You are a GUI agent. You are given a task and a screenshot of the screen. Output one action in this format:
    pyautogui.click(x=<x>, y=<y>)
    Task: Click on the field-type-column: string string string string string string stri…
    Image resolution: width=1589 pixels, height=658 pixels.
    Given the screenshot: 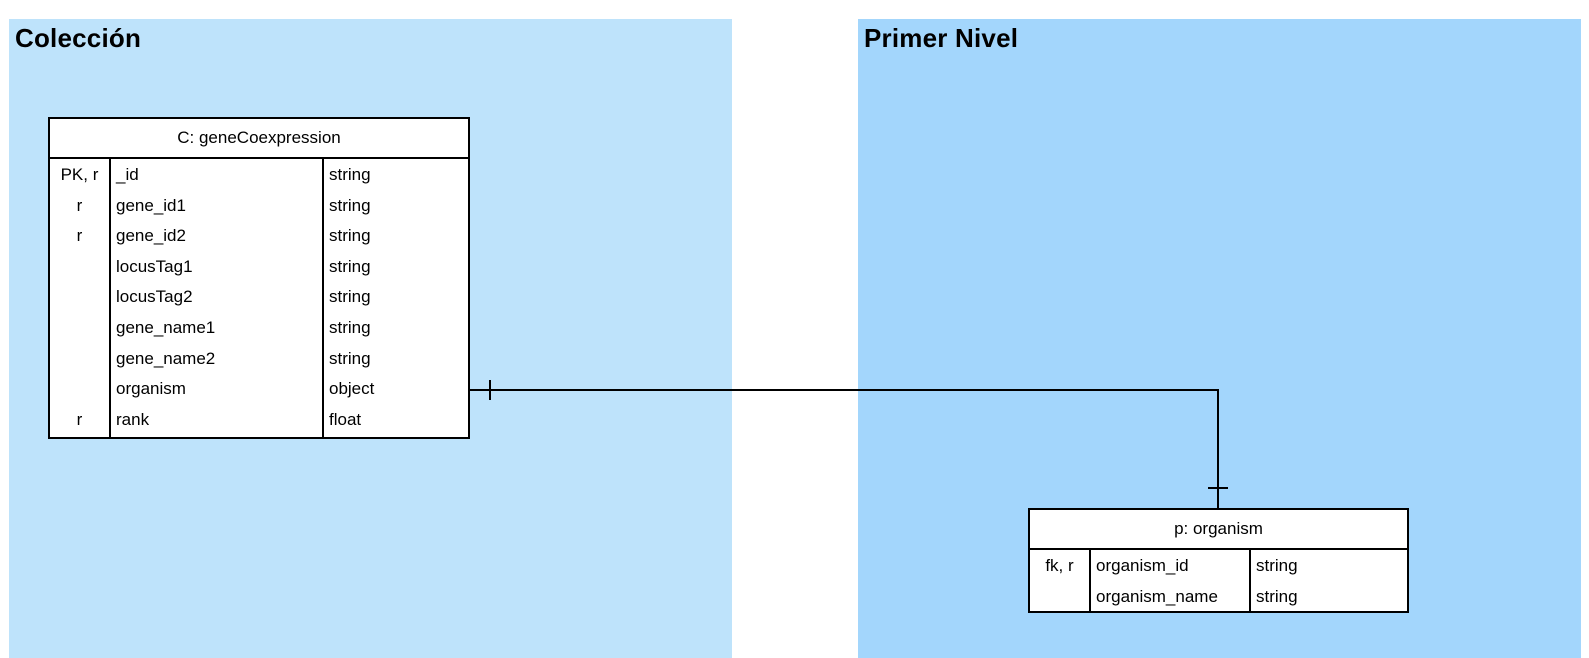 What is the action you would take?
    pyautogui.click(x=396, y=299)
    